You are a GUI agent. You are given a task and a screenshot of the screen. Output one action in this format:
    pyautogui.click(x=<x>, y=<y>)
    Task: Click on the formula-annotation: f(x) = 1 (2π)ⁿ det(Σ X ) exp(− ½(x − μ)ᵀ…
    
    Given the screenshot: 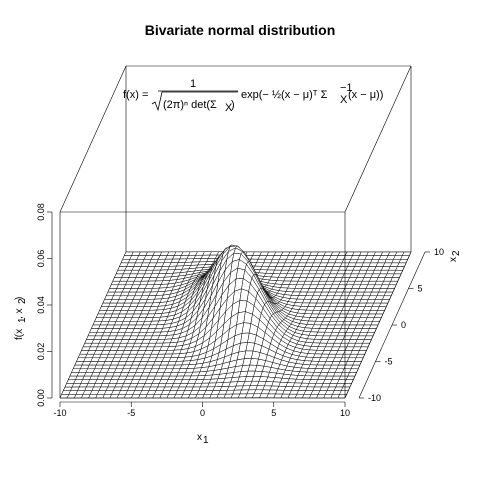 What is the action you would take?
    pyautogui.click(x=253, y=96)
    